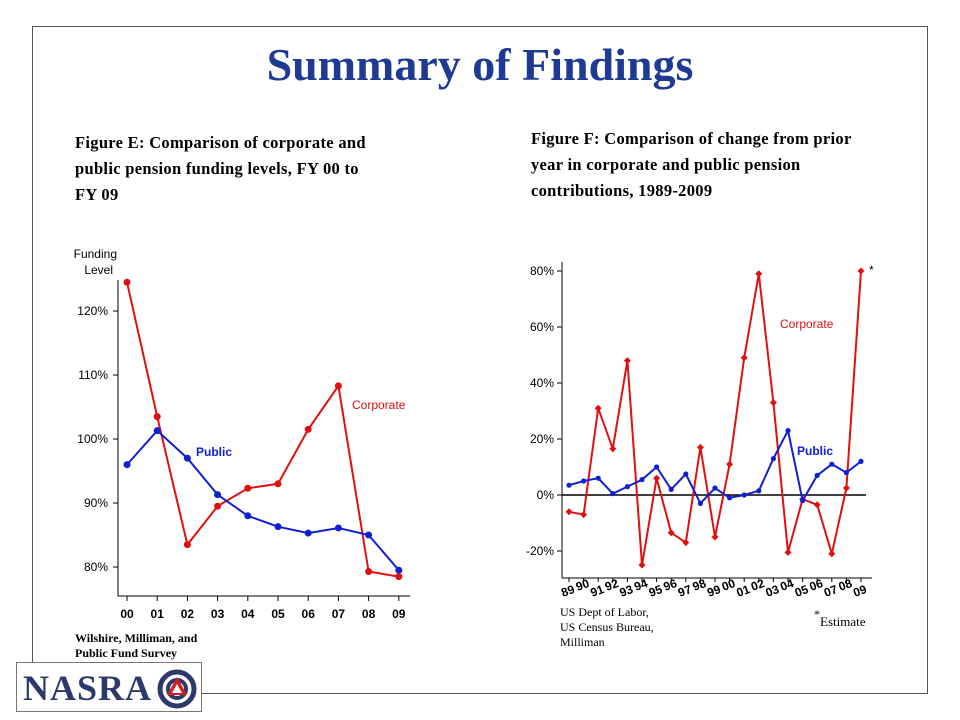 The width and height of the screenshot is (960, 720). Describe the element at coordinates (758, 585) in the screenshot. I see `figure-f-x-tick-02: 02` at that location.